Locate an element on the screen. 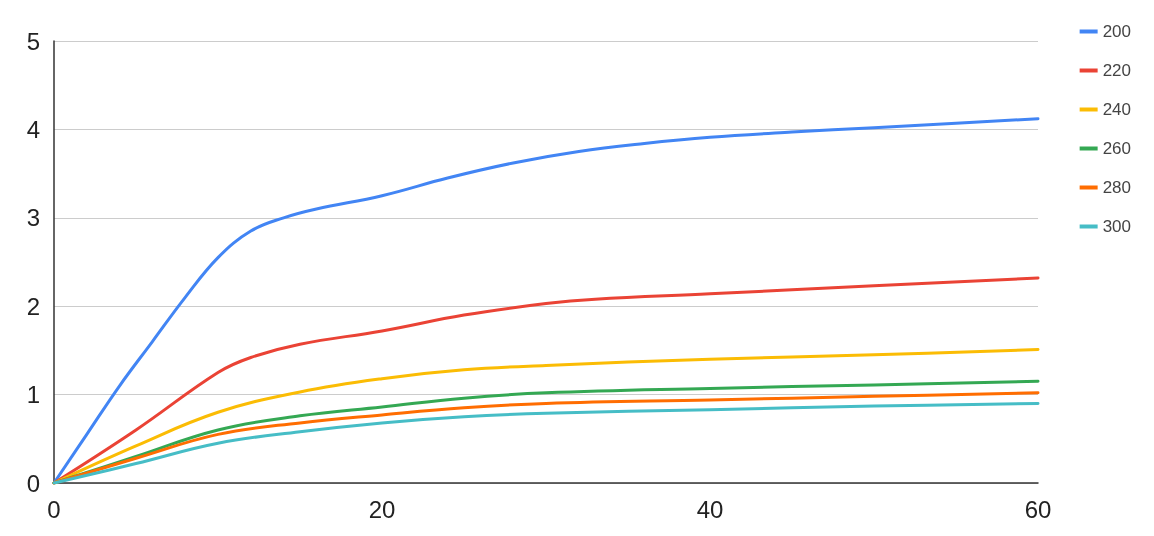  legend-label: 200 is located at coordinates (1117, 31).